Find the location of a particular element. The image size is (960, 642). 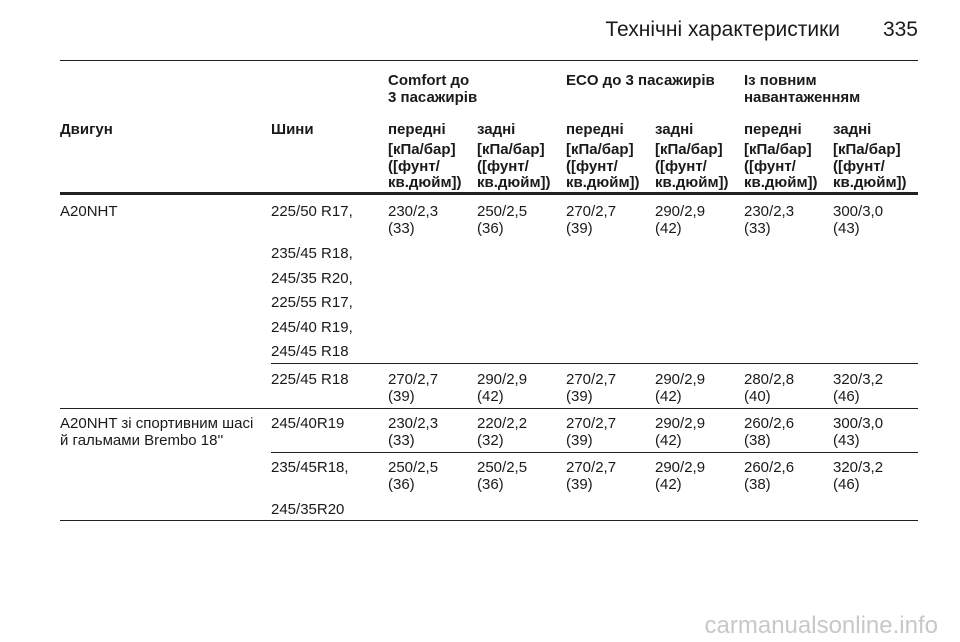

tire-size: 225/55 R17, is located at coordinates (312, 303).